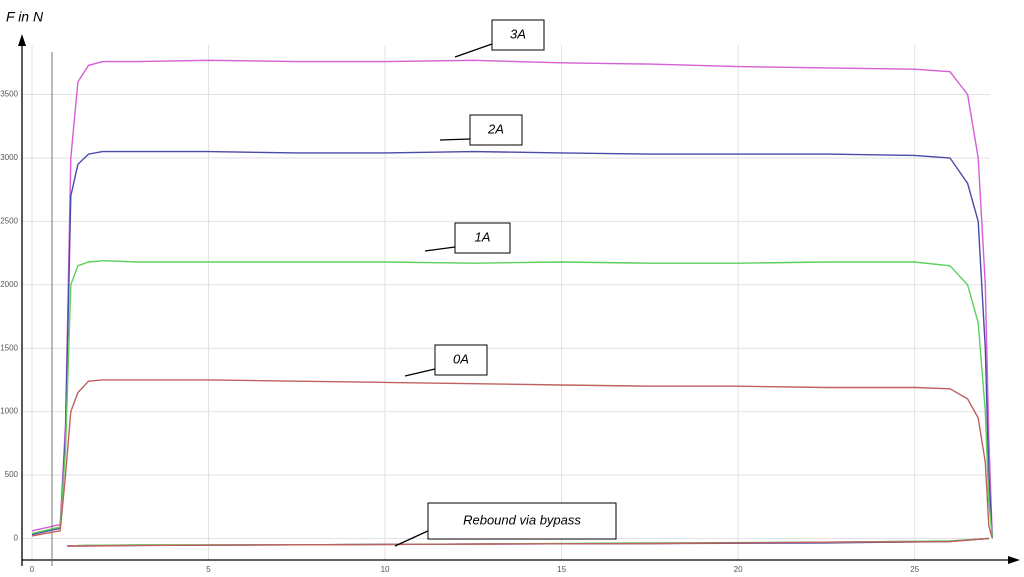 This screenshot has width=1024, height=577. Describe the element at coordinates (9, 411) in the screenshot. I see `y-tick-label: 1000` at that location.